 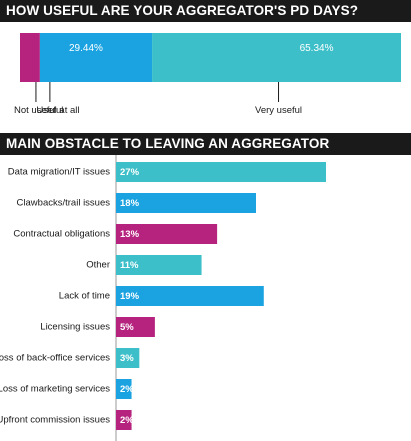 What do you see at coordinates (276, 57) in the screenshot?
I see `segment-very-useful` at bounding box center [276, 57].